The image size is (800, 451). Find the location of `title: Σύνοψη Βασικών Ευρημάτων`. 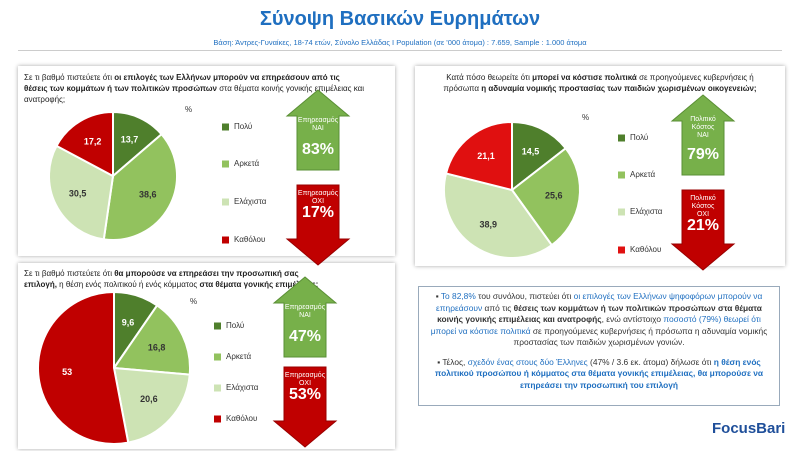

title: Σύνοψη Βασικών Ευρημάτων is located at coordinates (400, 19).